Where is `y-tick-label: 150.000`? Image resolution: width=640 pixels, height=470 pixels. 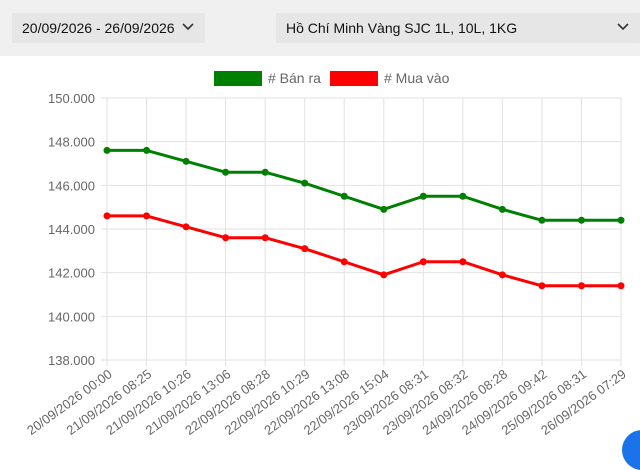 y-tick-label: 150.000 is located at coordinates (71, 98).